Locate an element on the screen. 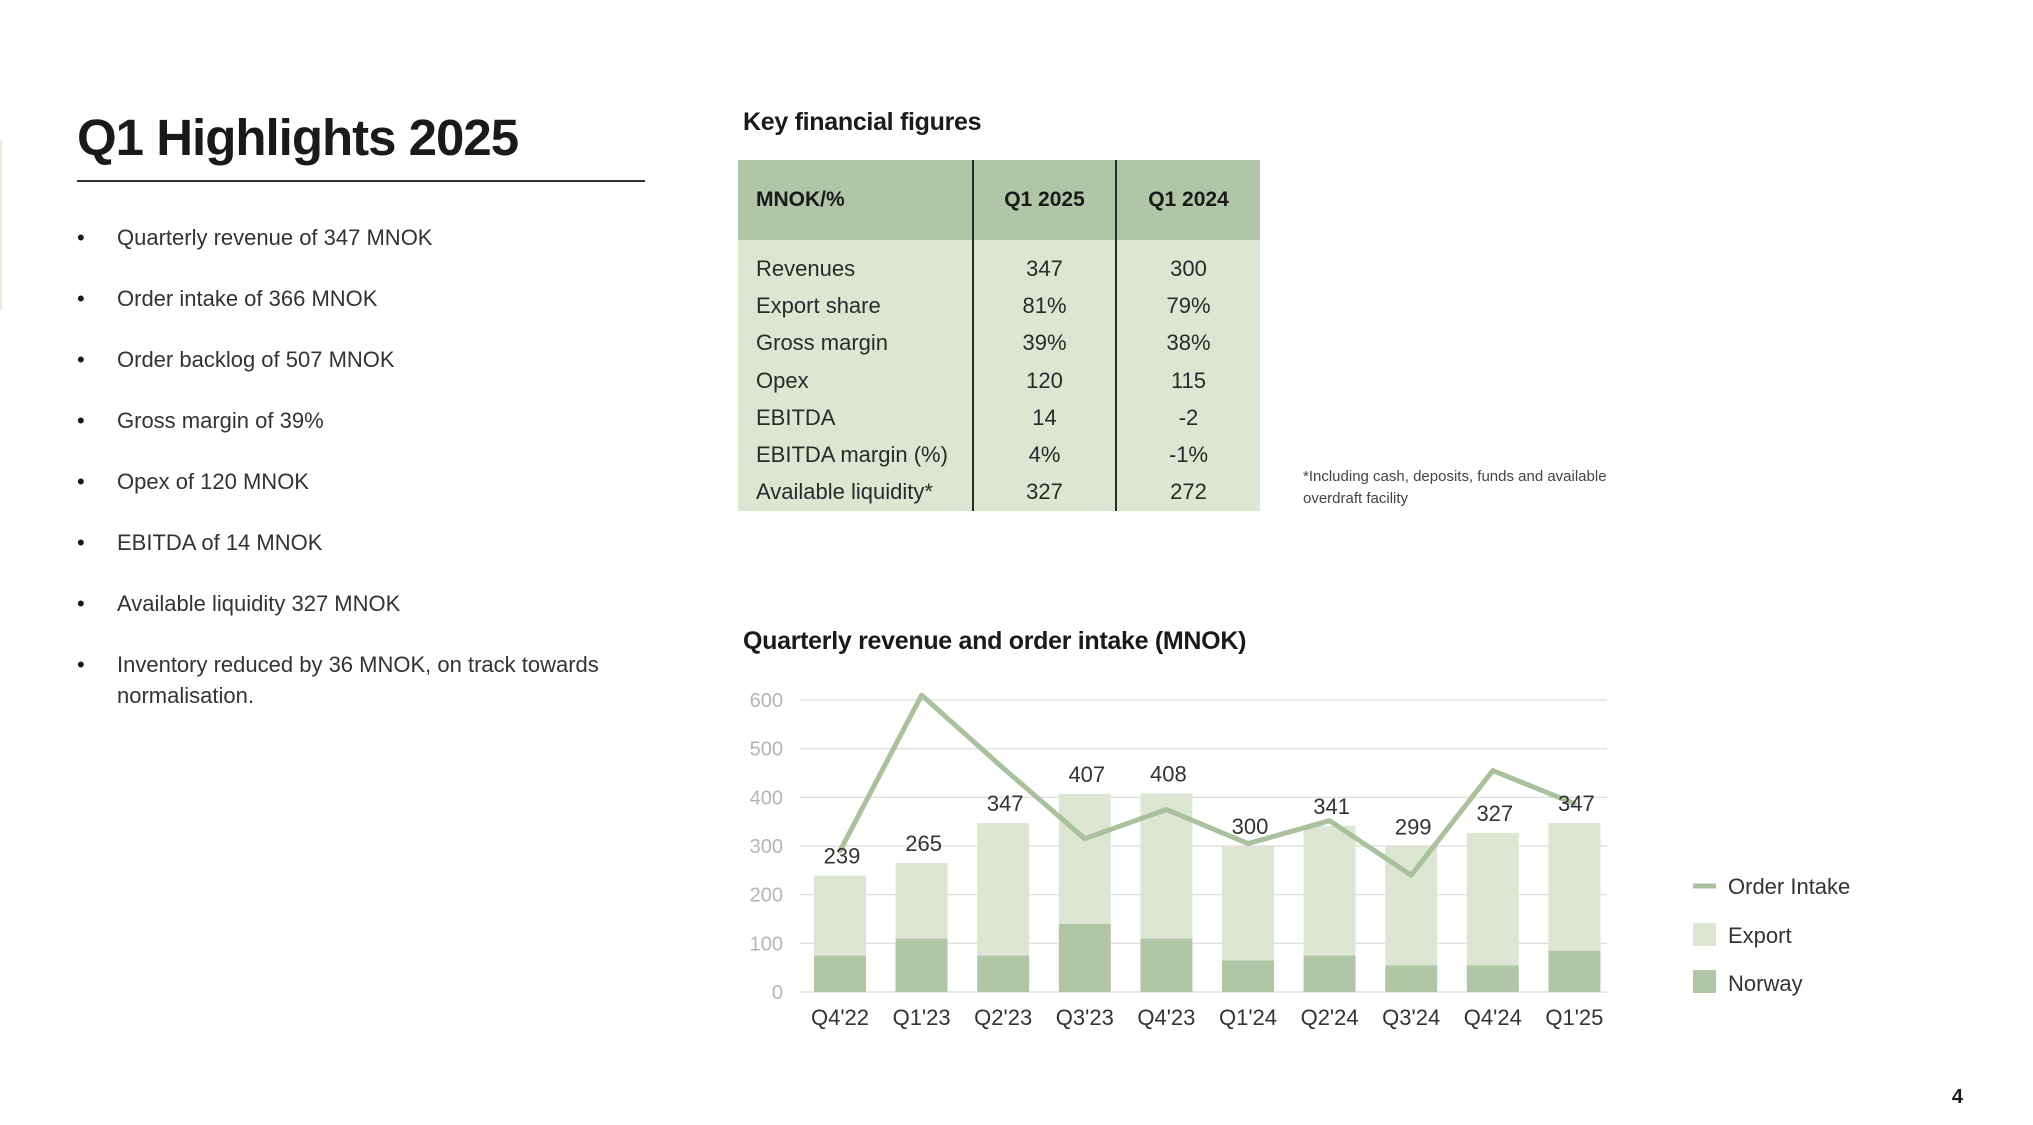 Image resolution: width=2033 pixels, height=1125 pixels. x-tick-label: Q1'24 is located at coordinates (1248, 1017).